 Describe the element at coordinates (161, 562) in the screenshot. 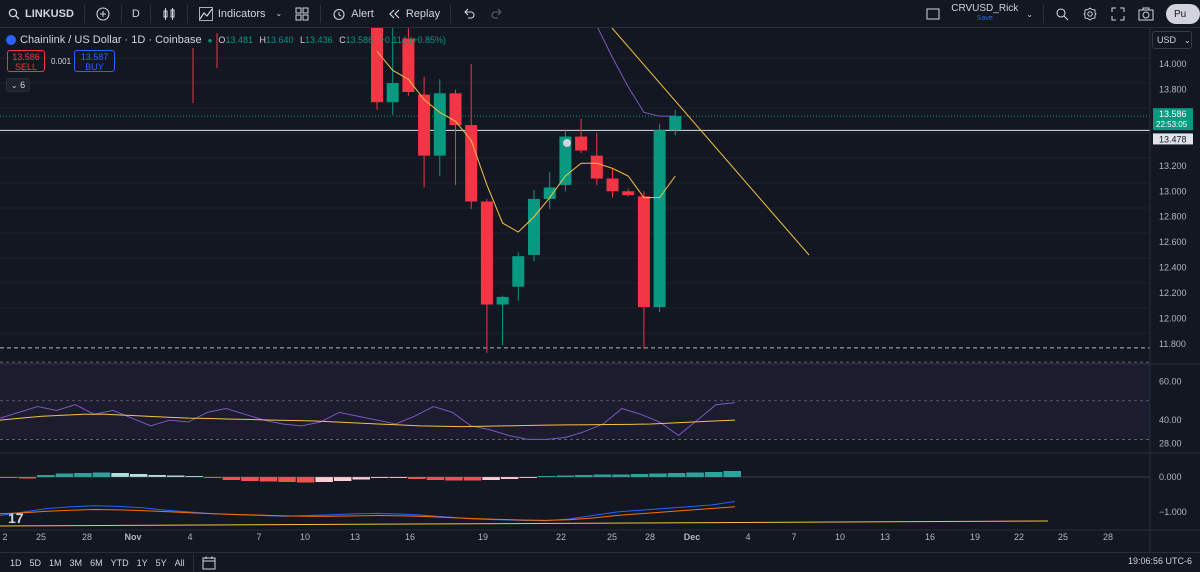

I see `range-button-5y: 5Y` at that location.